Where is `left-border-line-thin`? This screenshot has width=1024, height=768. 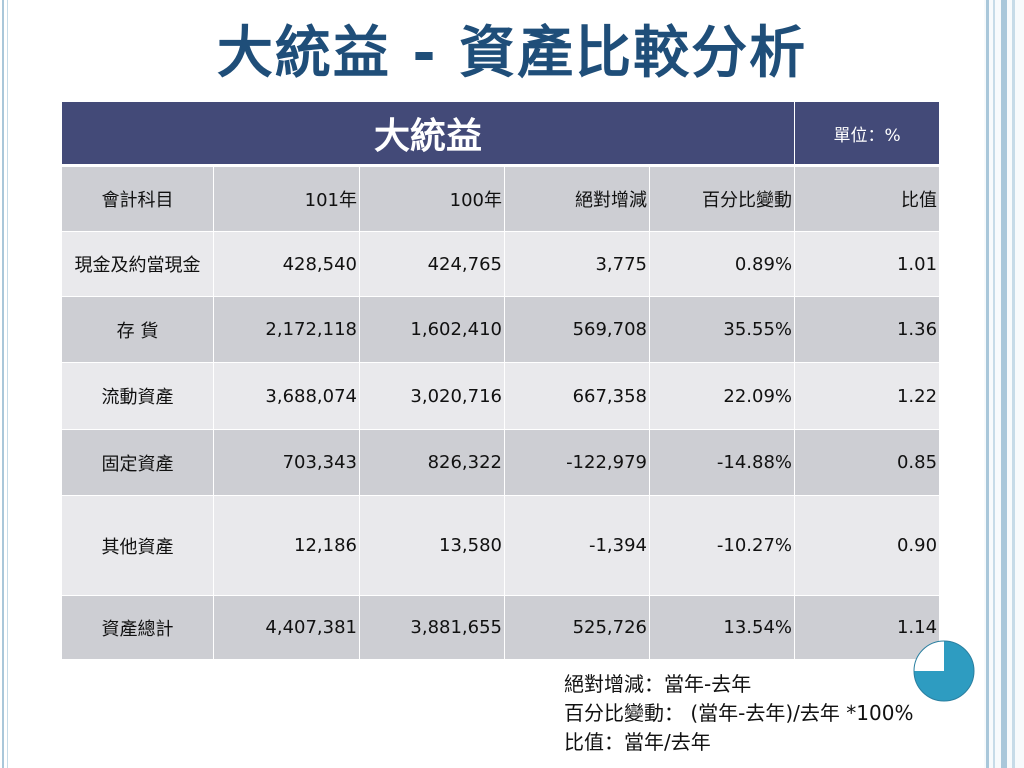
left-border-line-thin is located at coordinates (7, 384).